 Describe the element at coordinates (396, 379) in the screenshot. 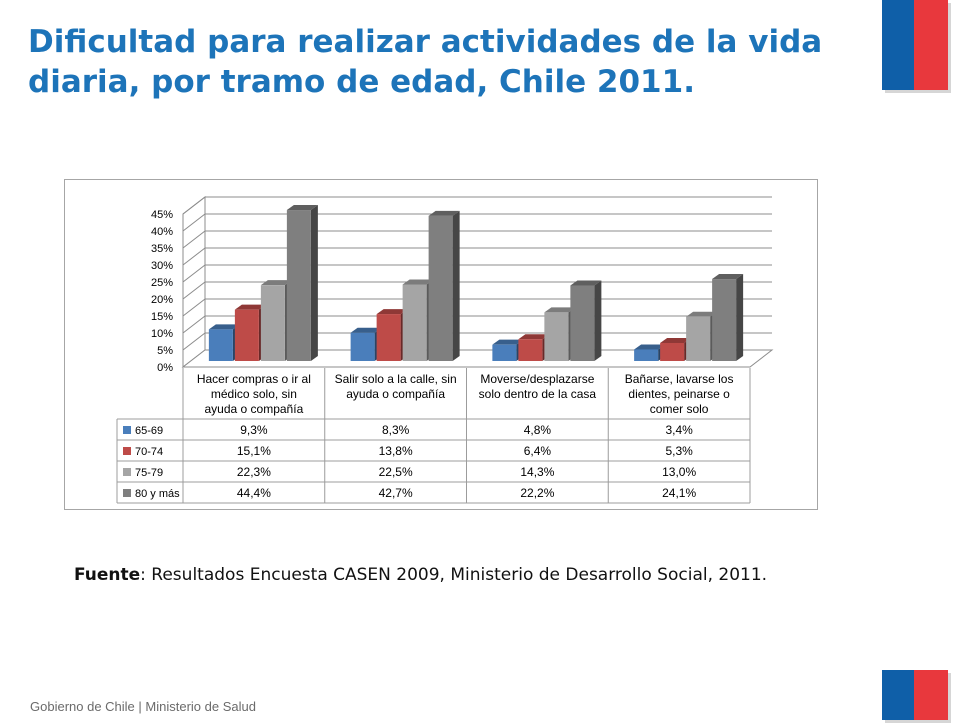

I see `category-label: Salir solo a la calle, sin` at that location.